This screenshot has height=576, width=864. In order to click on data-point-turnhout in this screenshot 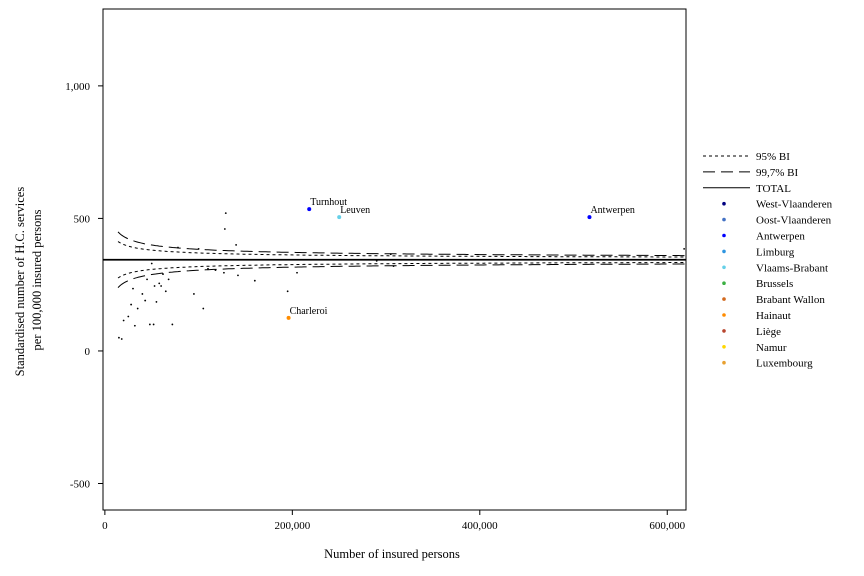, I will do `click(309, 209)`.